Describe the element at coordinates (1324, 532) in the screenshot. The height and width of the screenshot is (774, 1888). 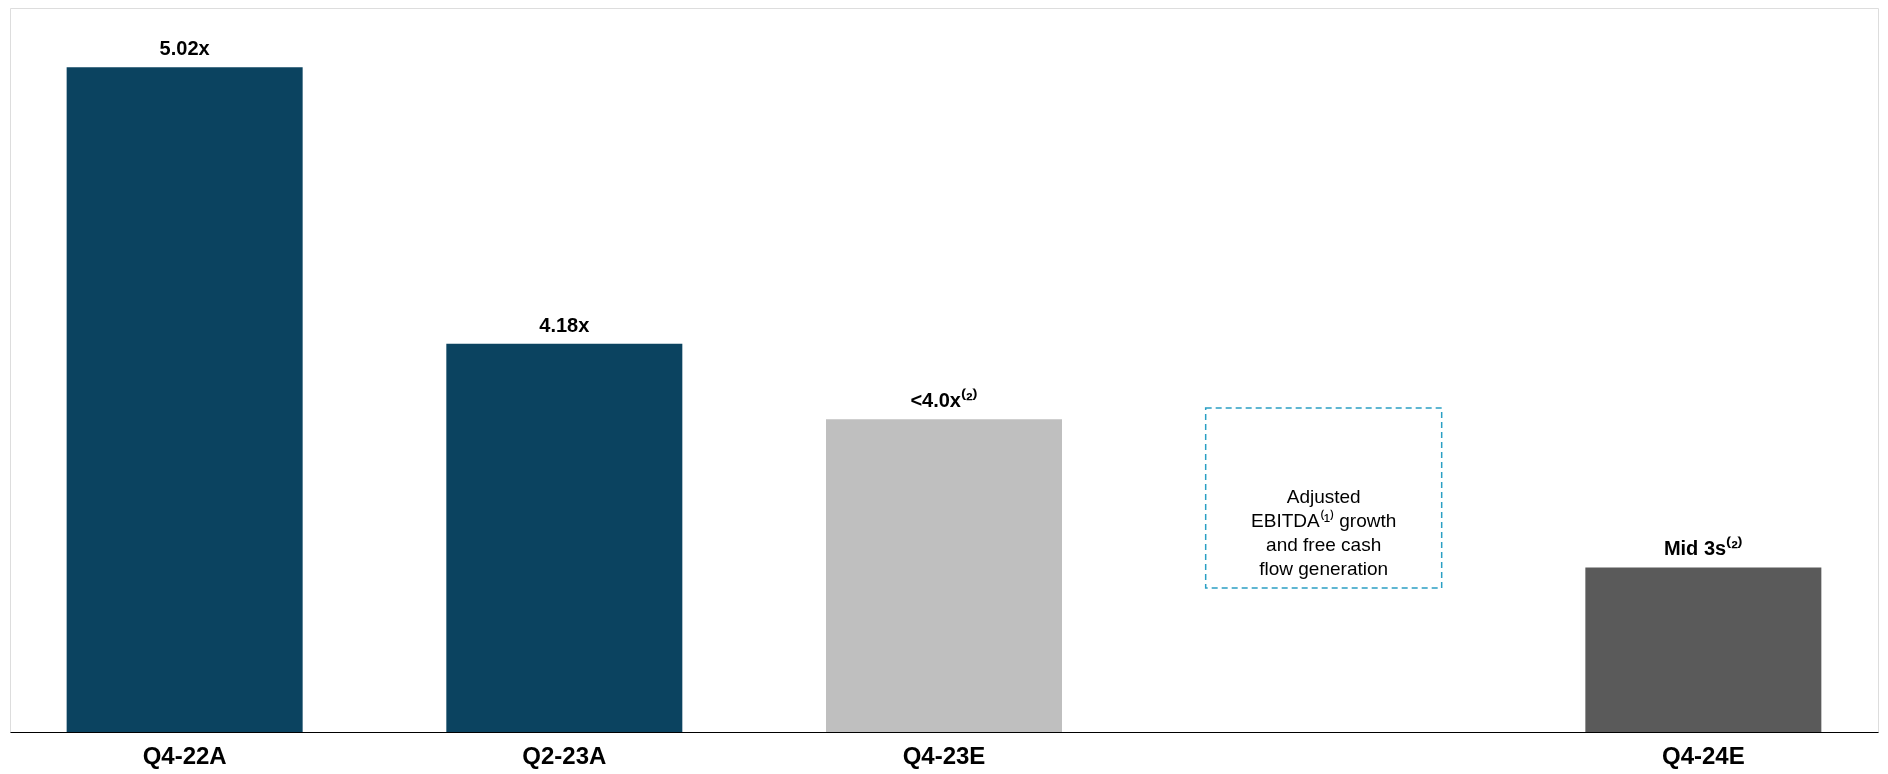
I see `annotation: Adjusted EBITDA⁽¹⁾ growth and free cash flow generation` at that location.